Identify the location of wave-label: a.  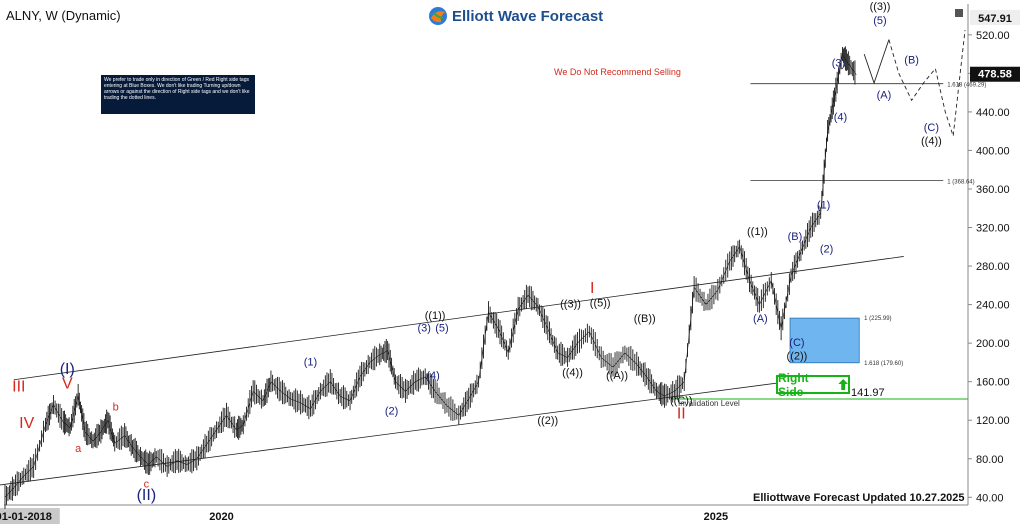
(78, 449).